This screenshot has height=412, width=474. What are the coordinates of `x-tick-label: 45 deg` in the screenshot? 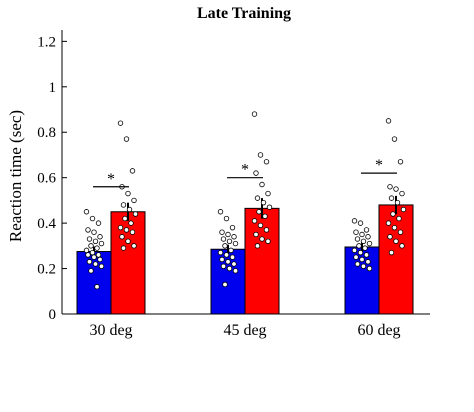 It's located at (244, 330).